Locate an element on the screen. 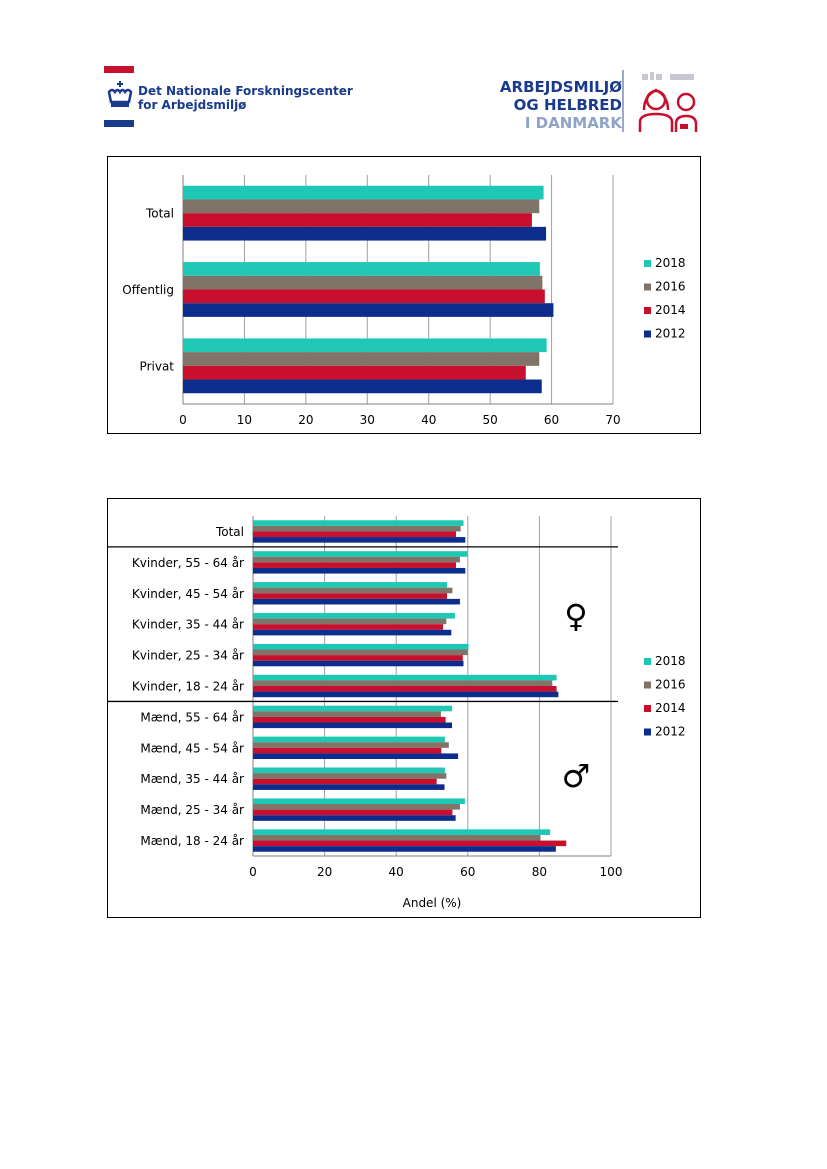 The image size is (827, 1169). x-tick-label: 0 is located at coordinates (183, 420).